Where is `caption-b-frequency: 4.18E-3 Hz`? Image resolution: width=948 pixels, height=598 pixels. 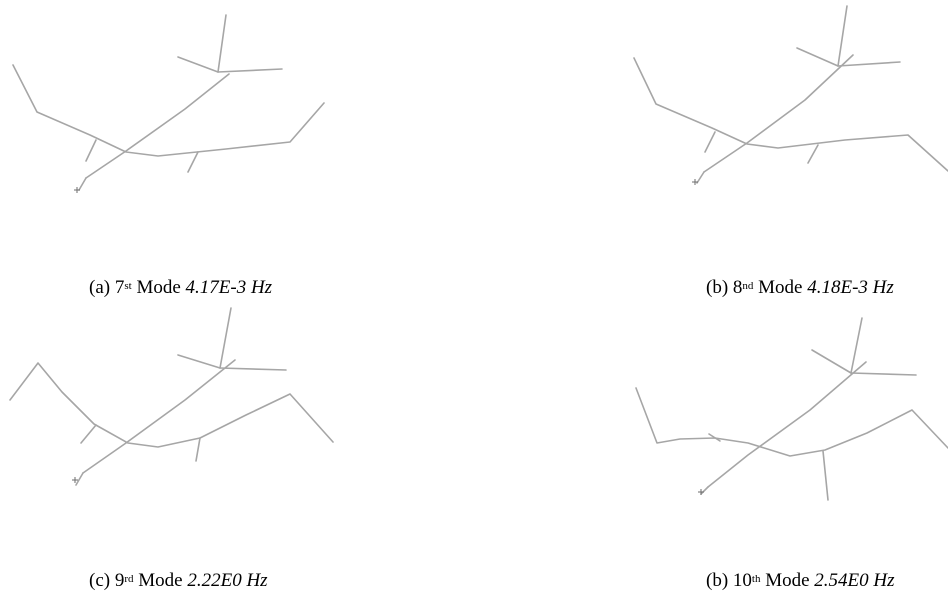
caption-b-frequency: 4.18E-3 Hz is located at coordinates (850, 287).